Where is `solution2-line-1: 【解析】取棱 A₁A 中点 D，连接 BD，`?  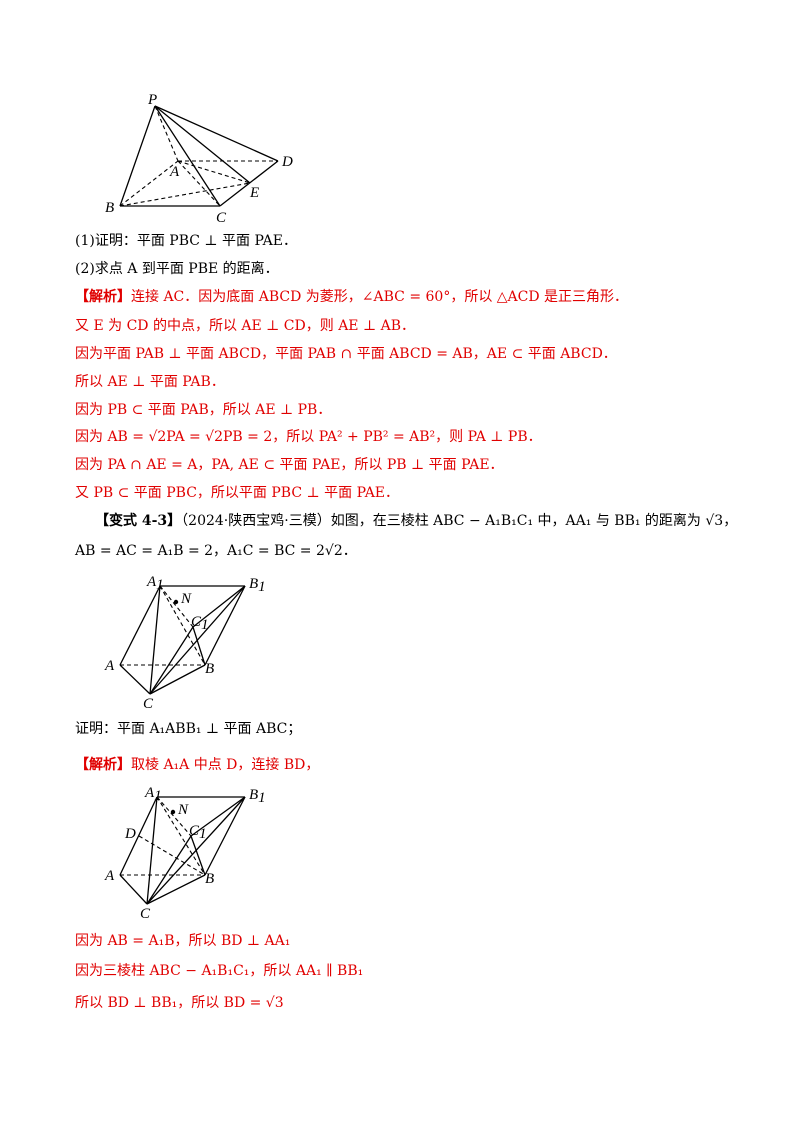
solution2-line-1: 【解析】取棱 A₁A 中点 D，连接 BD， is located at coordinates (197, 765).